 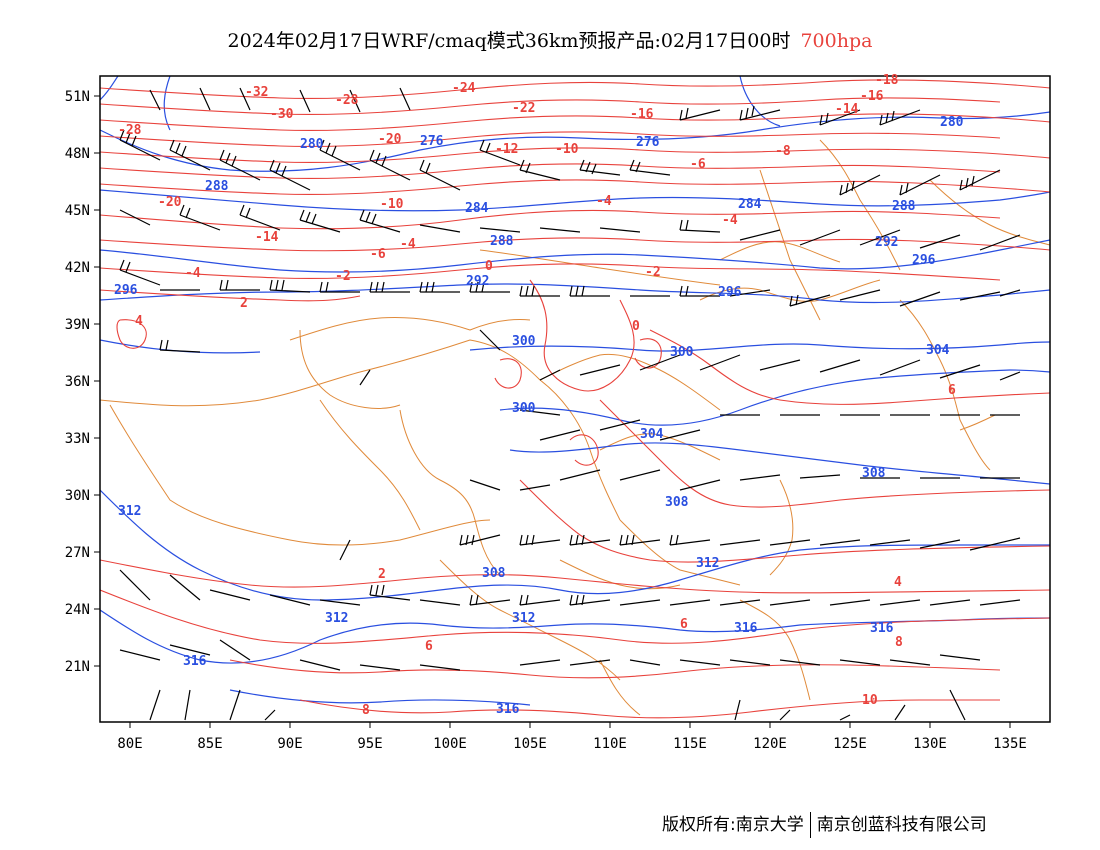 I want to click on temp-label: -32, so click(x=256, y=92).